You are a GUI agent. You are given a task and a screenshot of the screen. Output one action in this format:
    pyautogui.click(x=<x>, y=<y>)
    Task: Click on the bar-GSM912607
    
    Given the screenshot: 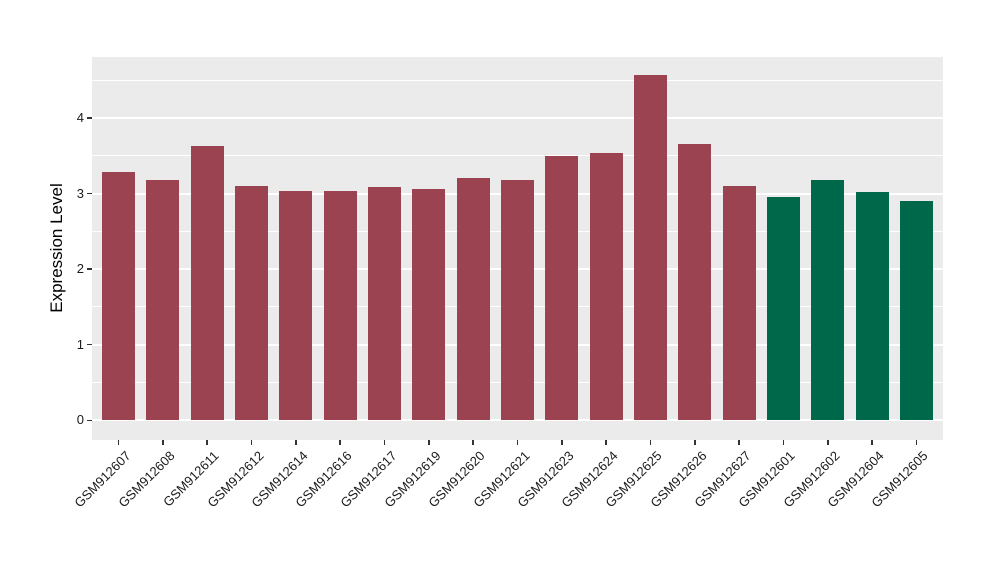 What is the action you would take?
    pyautogui.click(x=119, y=296)
    